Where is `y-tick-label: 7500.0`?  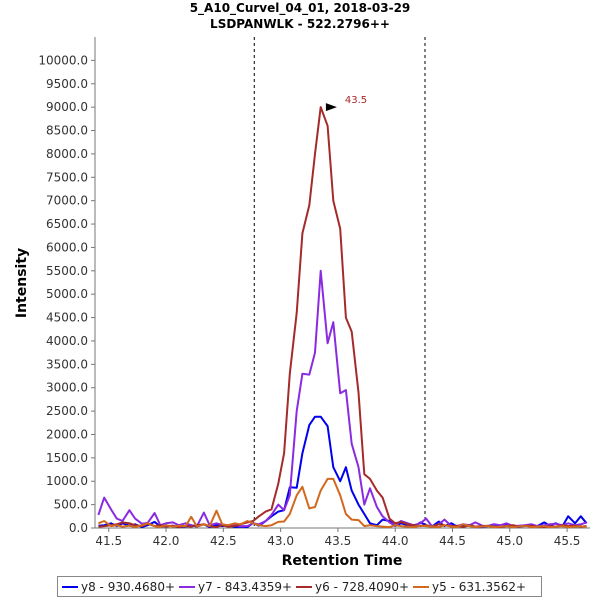 y-tick-label: 7500.0 is located at coordinates (67, 177).